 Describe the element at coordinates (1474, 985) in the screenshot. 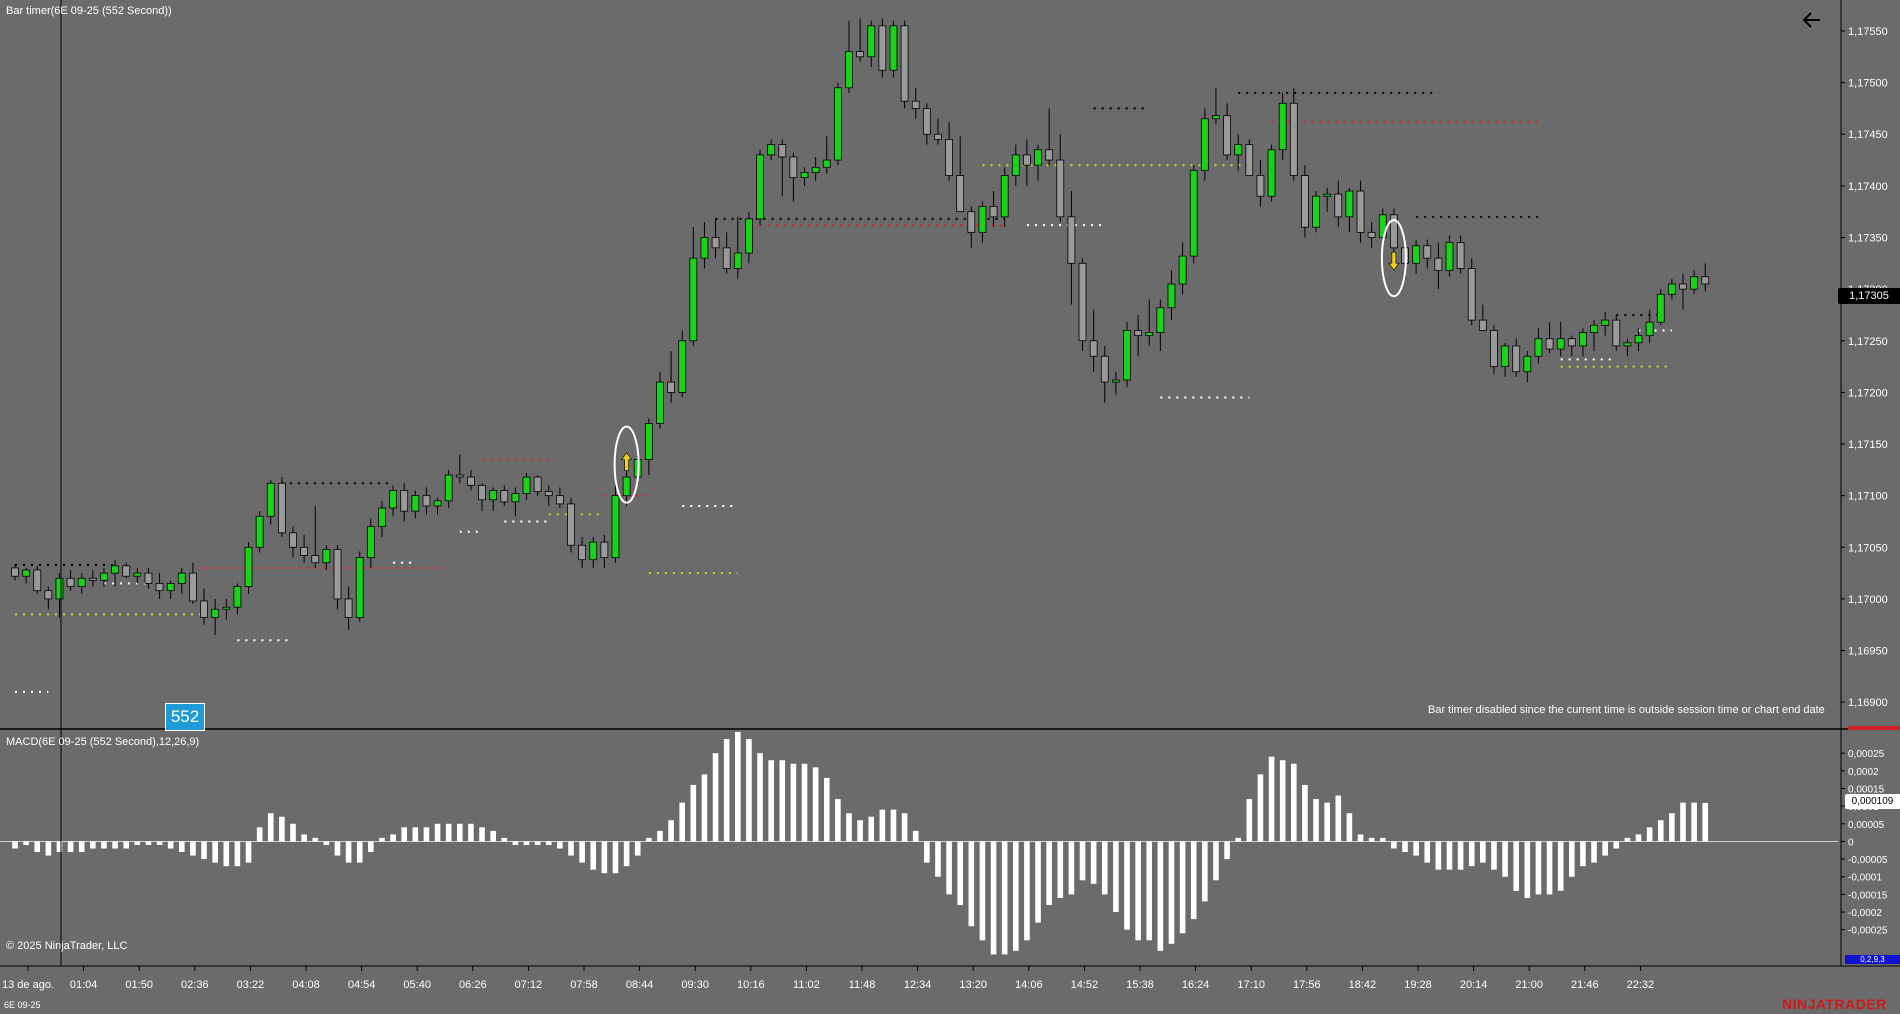

I see `time-tick-label: 20:14` at that location.